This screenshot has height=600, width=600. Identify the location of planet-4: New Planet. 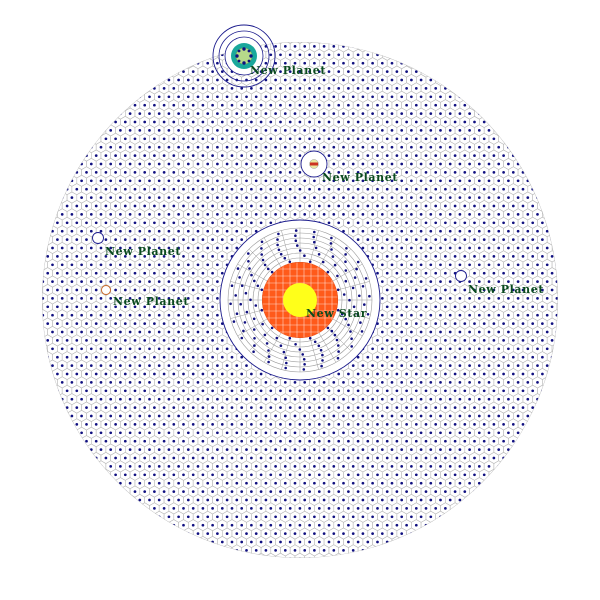
(145, 297).